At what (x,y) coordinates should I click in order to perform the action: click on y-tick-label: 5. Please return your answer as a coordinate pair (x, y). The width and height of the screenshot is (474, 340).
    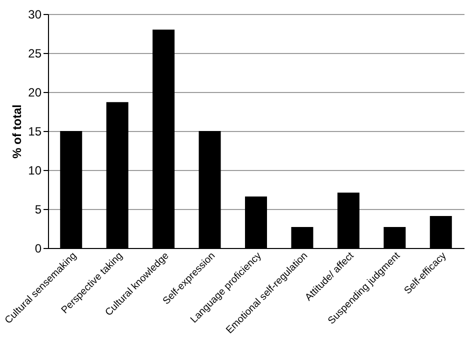
    Looking at the image, I should click on (38, 209).